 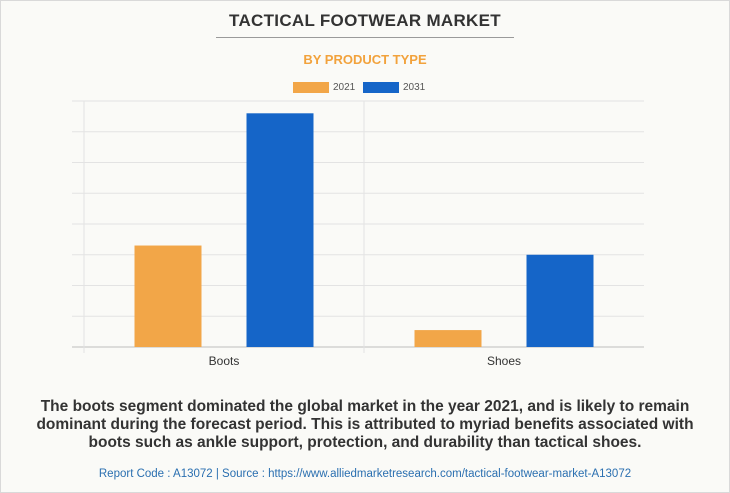 I want to click on legend: 2021 2031, so click(x=365, y=87).